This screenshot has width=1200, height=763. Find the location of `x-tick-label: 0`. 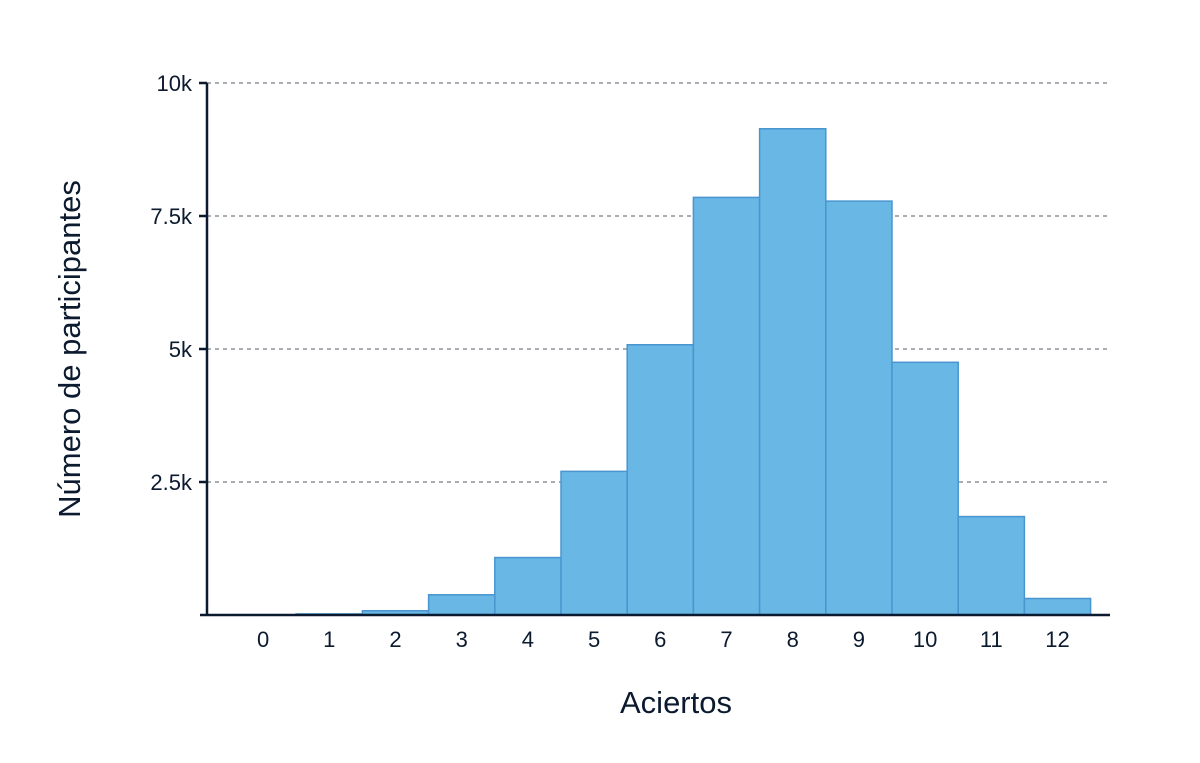

x-tick-label: 0 is located at coordinates (263, 639).